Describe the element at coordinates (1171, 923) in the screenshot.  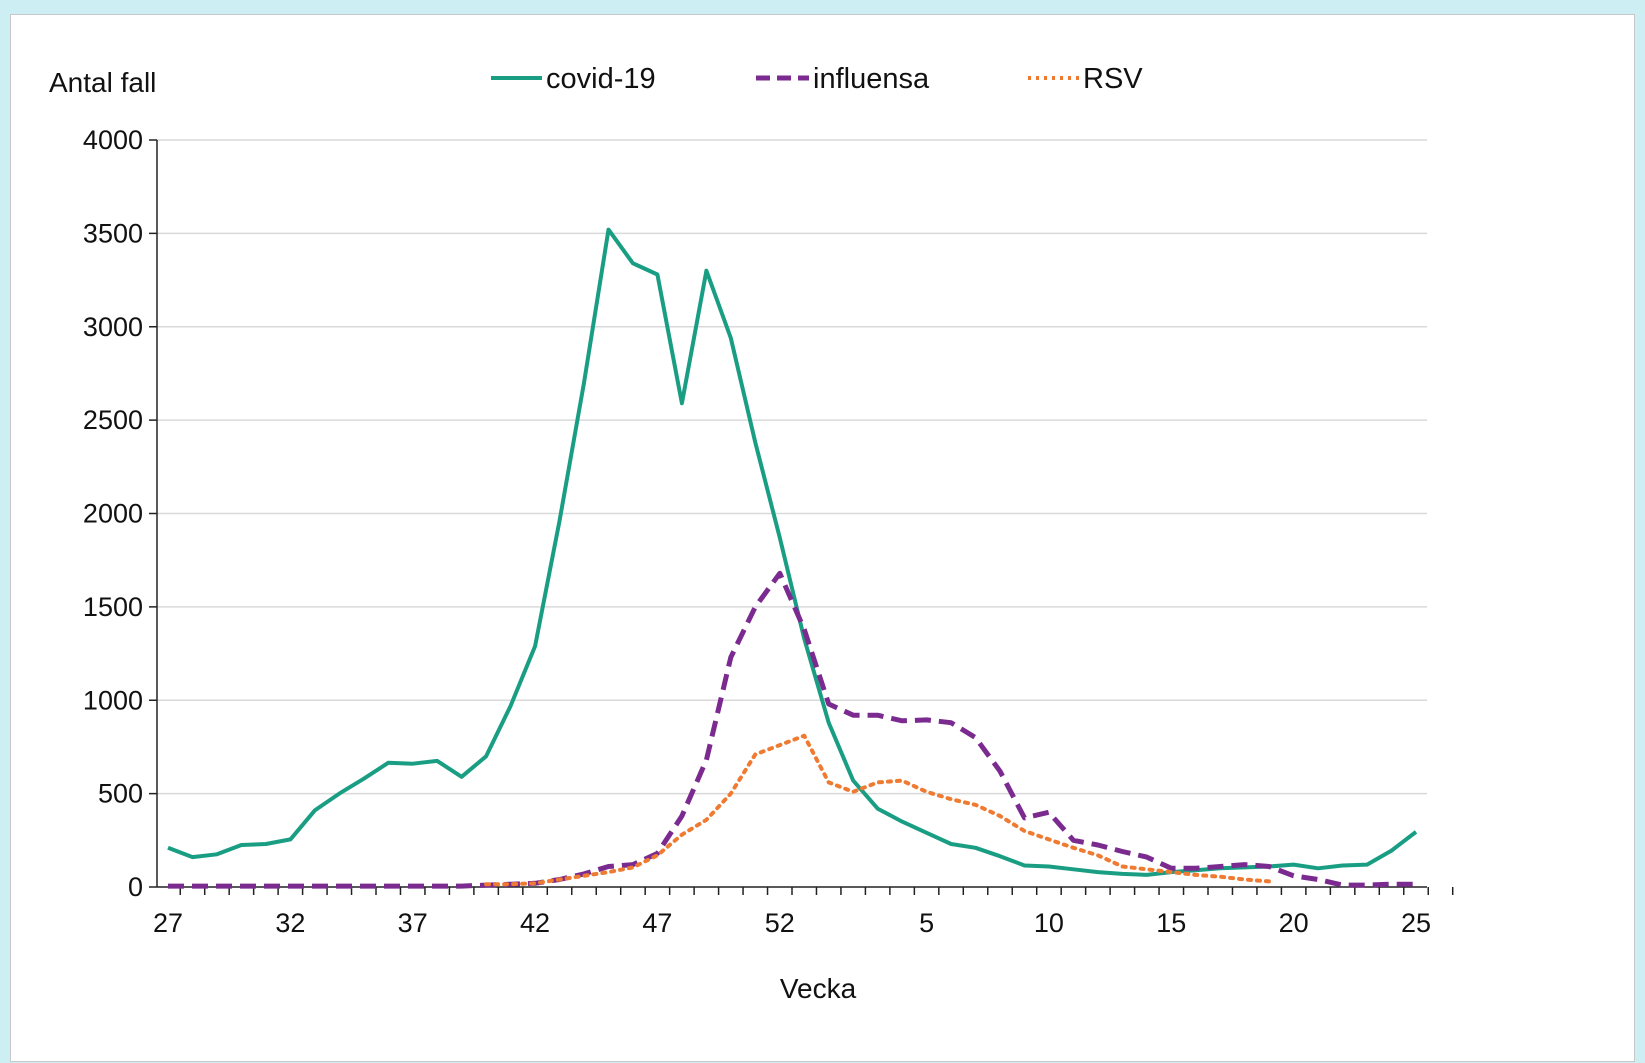
I see `x-tick-label-15: 15` at that location.